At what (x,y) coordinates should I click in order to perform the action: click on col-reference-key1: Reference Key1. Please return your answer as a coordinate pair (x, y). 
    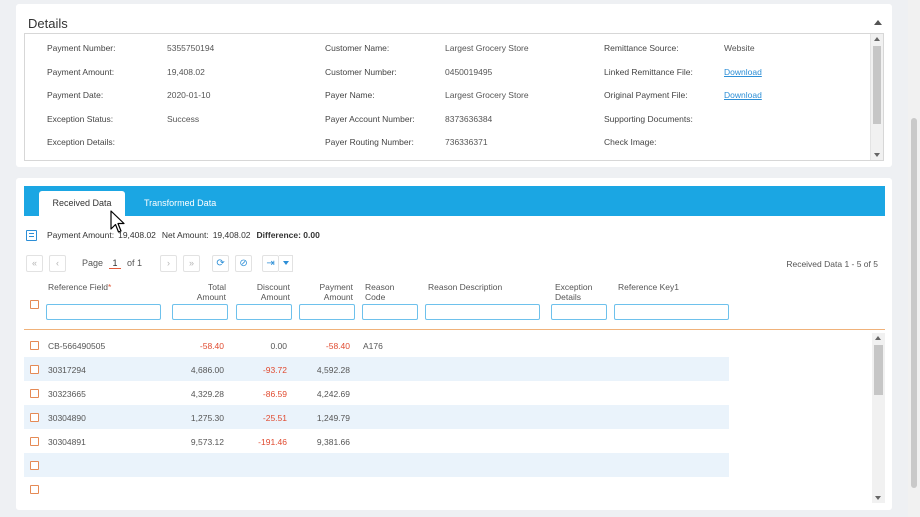
    Looking at the image, I should click on (648, 287).